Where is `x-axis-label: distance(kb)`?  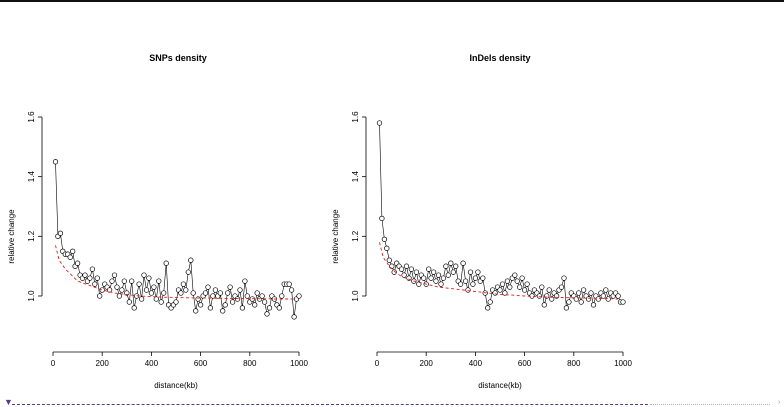
x-axis-label: distance(kb) is located at coordinates (500, 385).